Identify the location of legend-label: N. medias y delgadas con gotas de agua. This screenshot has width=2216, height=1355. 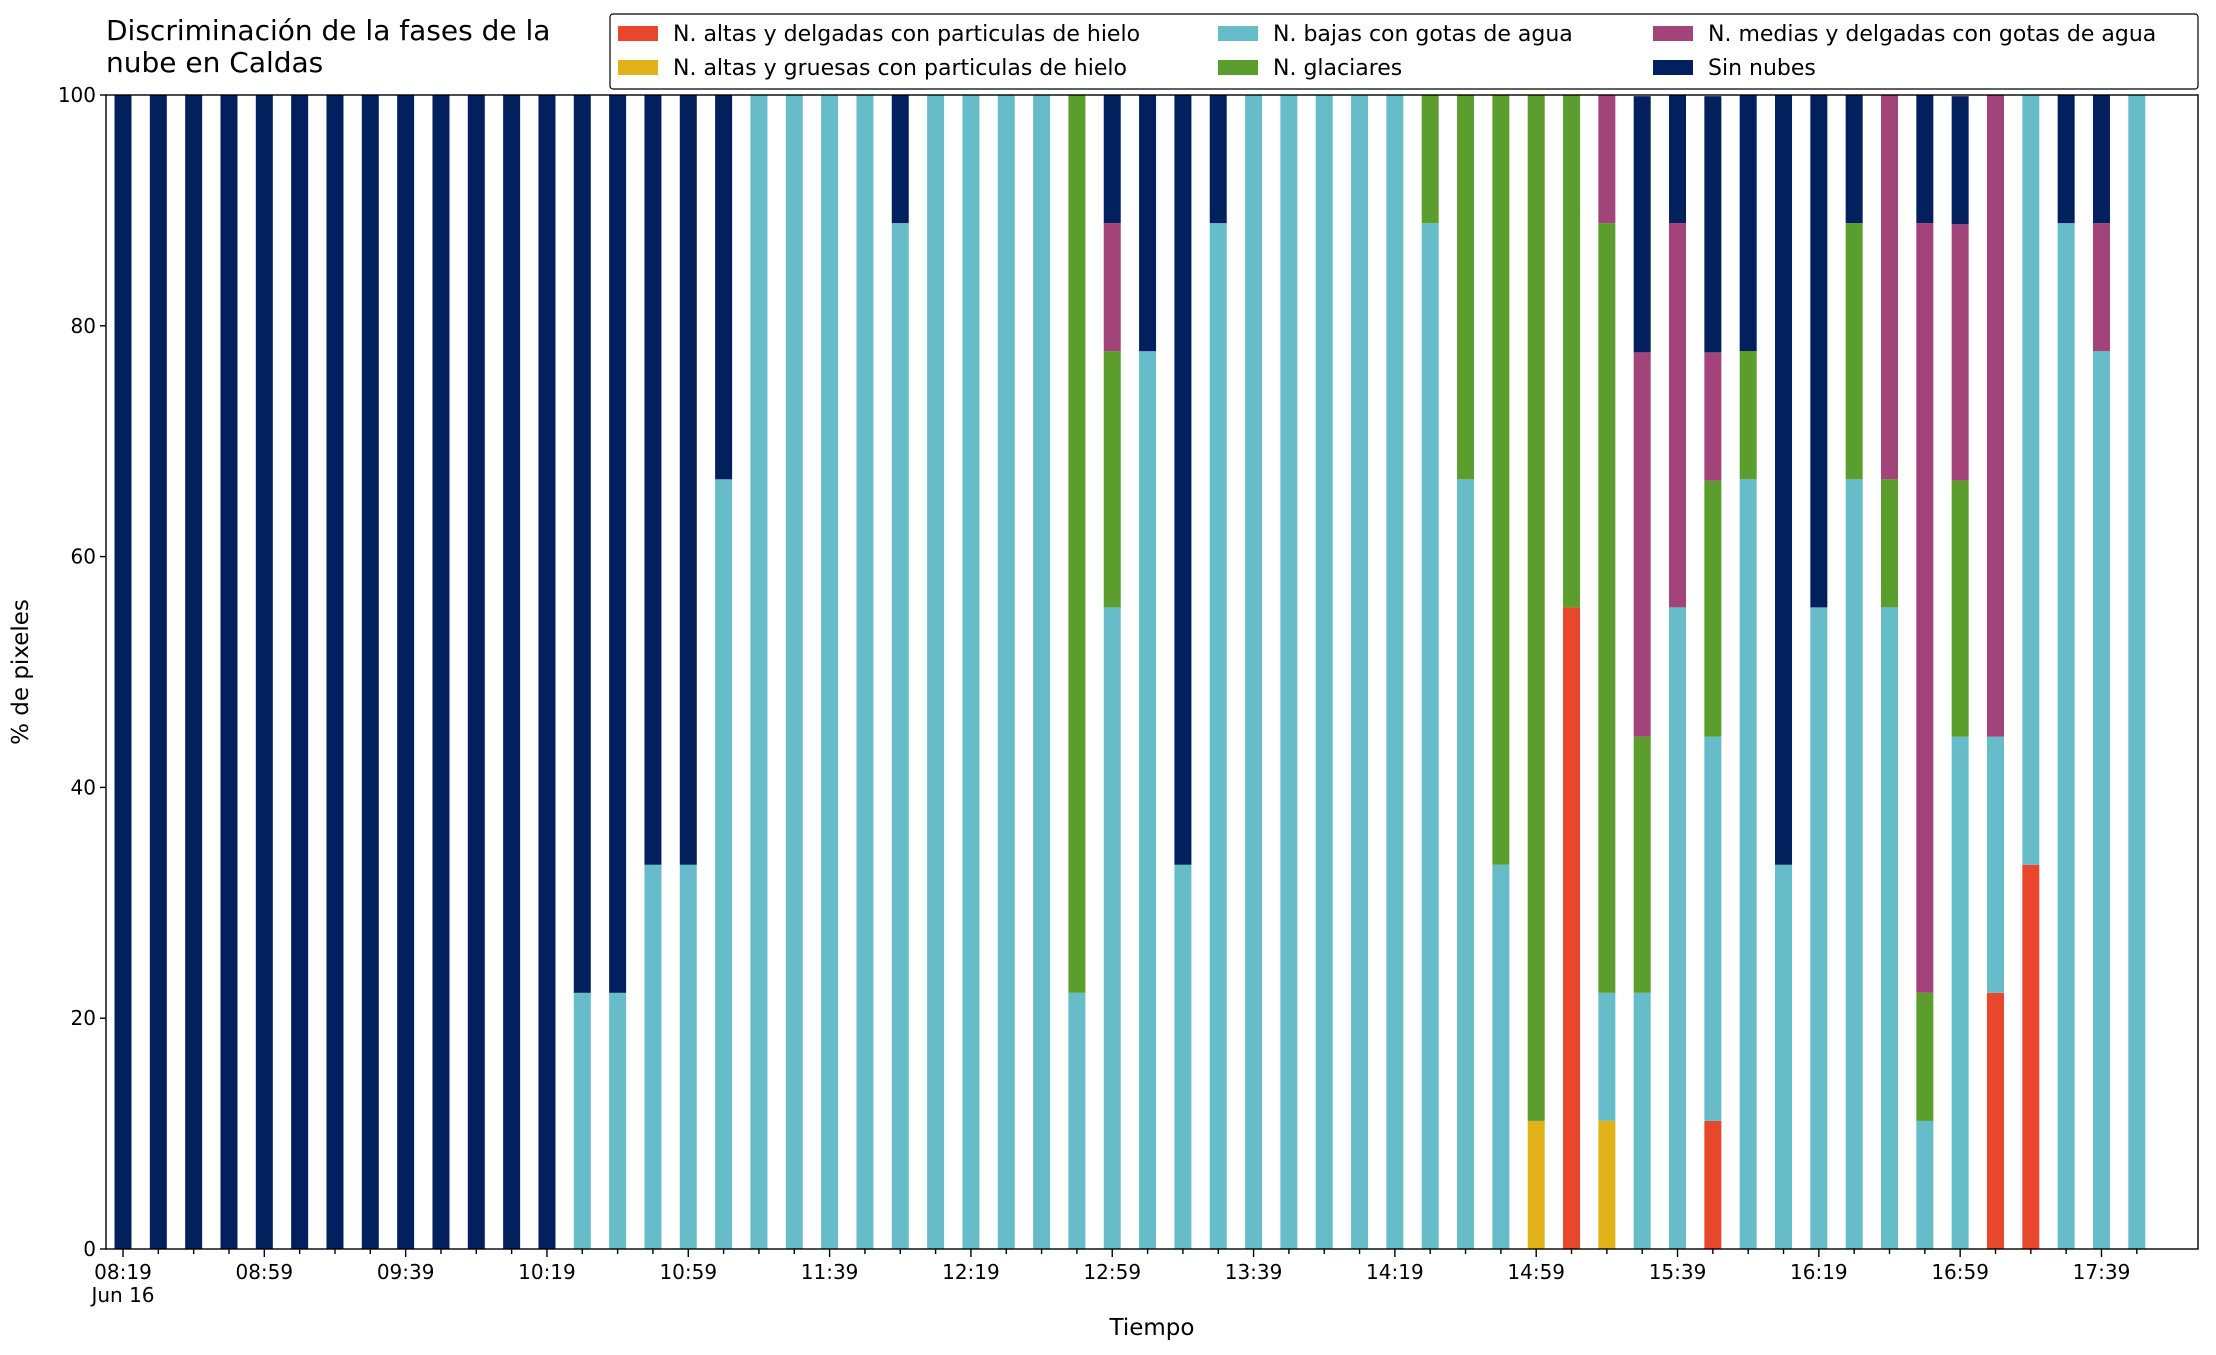
(1932, 34).